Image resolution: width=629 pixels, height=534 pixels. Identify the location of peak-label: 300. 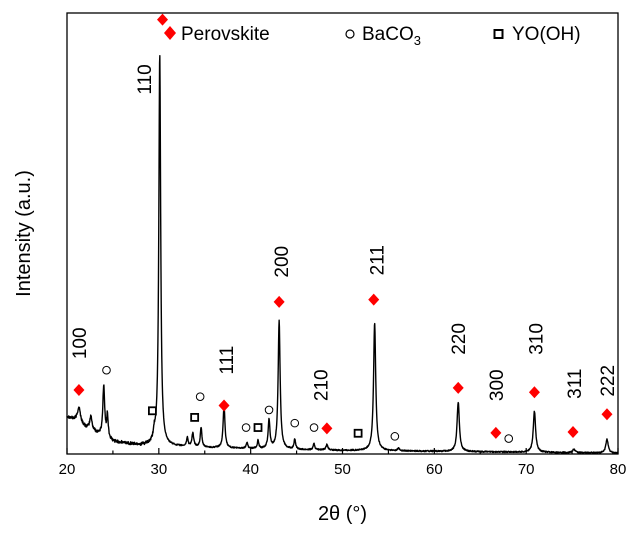
(497, 385).